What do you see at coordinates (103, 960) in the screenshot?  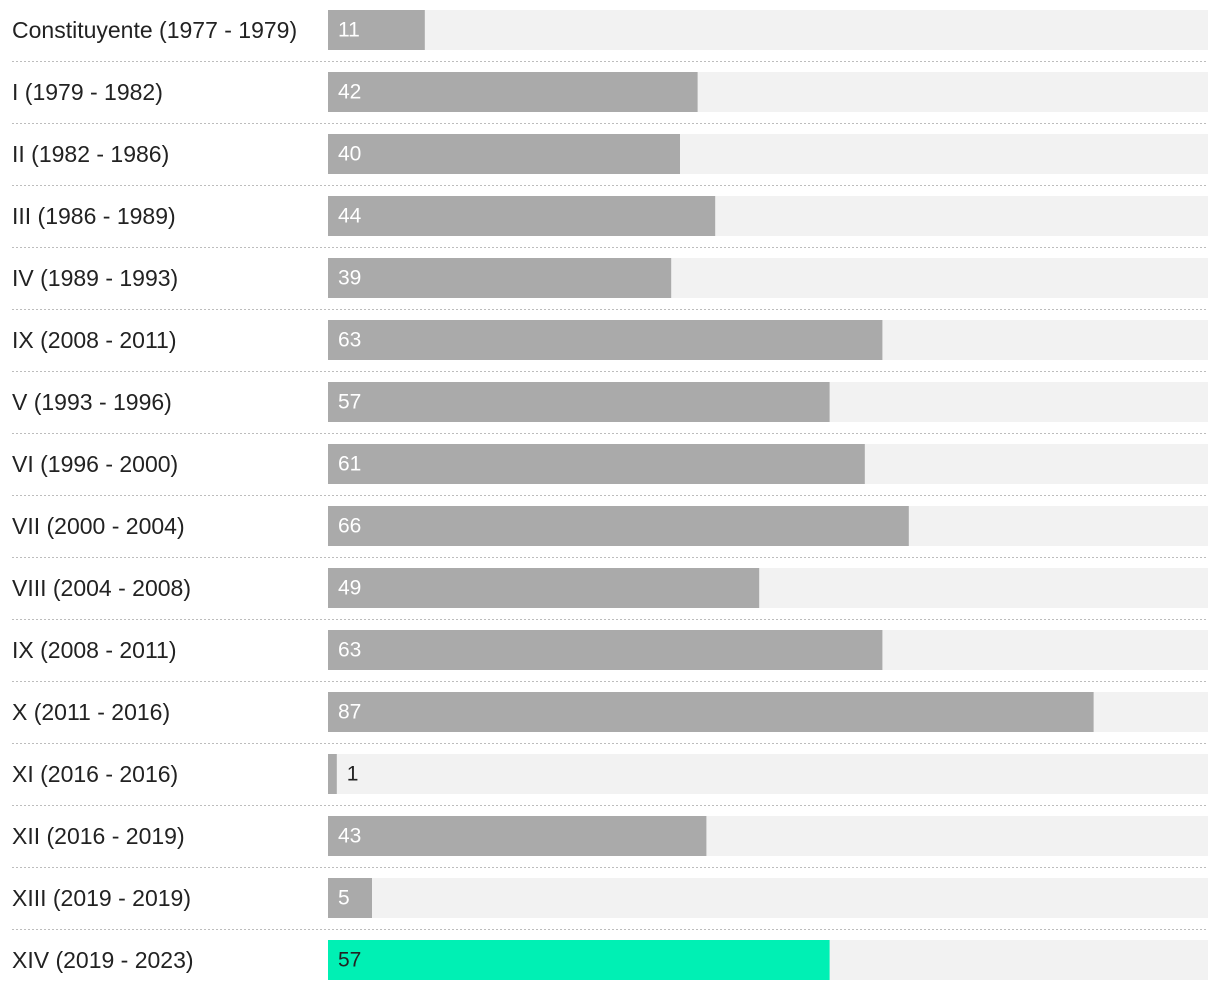 I see `row-label: XIV (2019 - 2023)` at bounding box center [103, 960].